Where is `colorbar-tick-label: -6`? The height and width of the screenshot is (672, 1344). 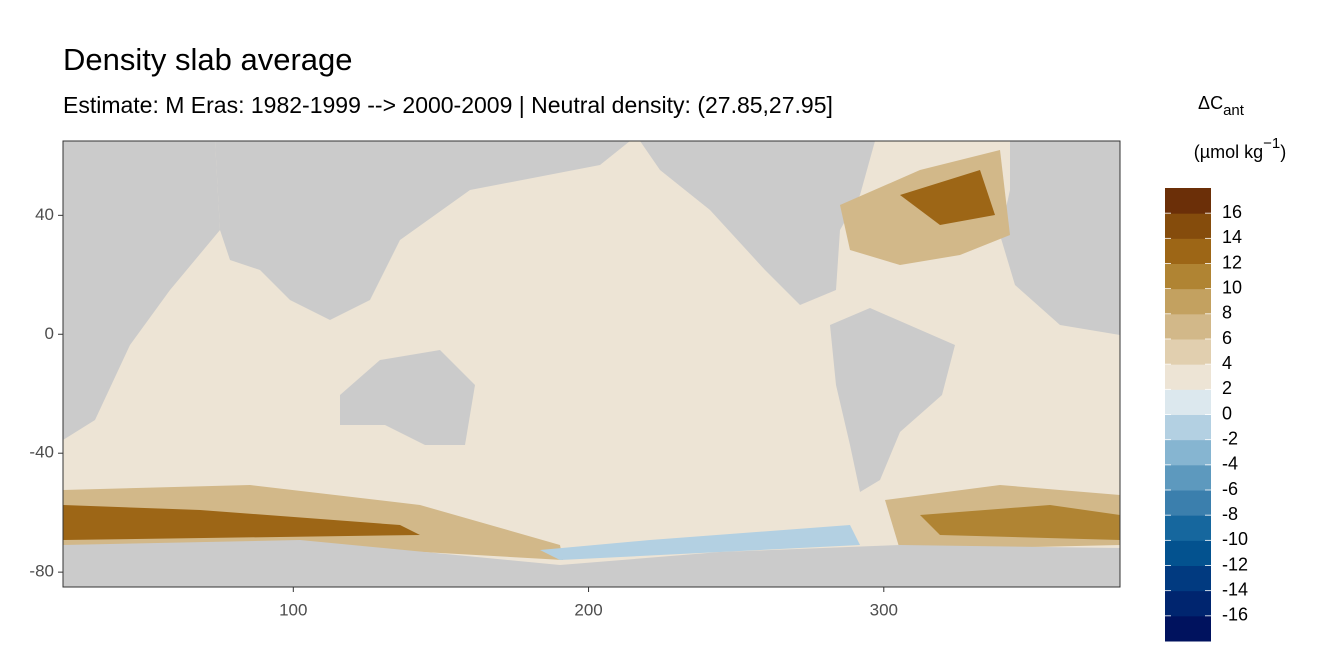
colorbar-tick-label: -6 is located at coordinates (1230, 489).